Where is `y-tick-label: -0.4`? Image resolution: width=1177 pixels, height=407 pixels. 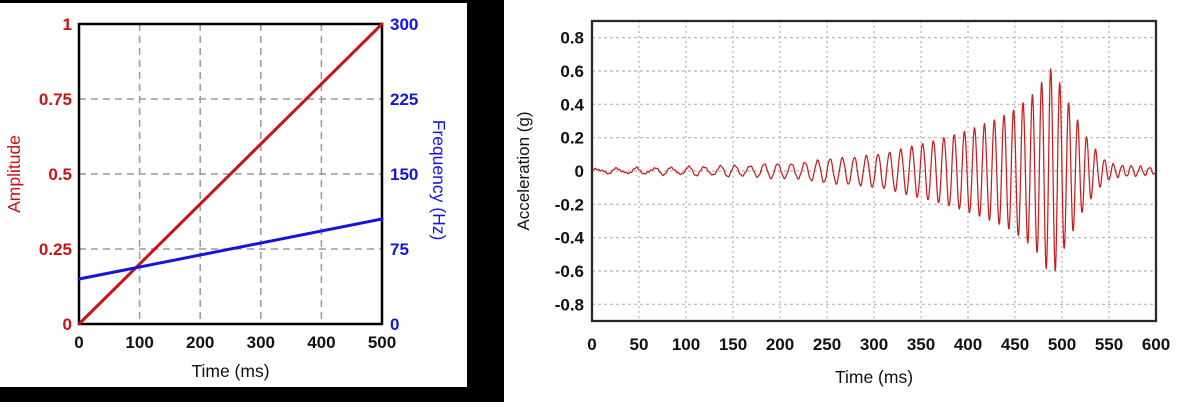 y-tick-label: -0.4 is located at coordinates (570, 238).